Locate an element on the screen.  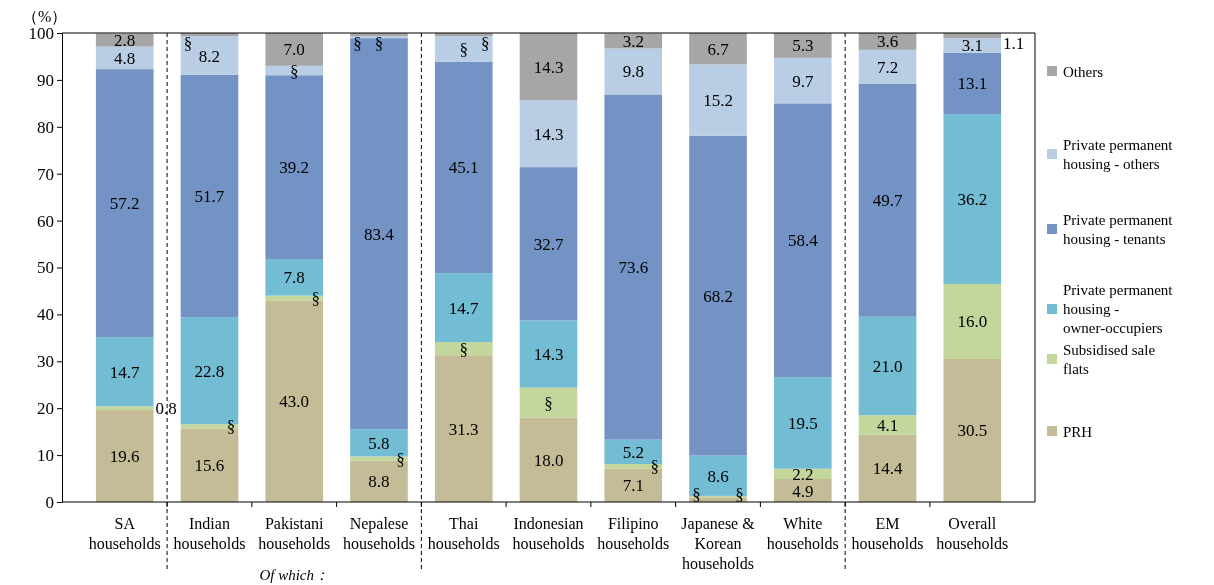
x-tick-label: White households is located at coordinates (802, 533).